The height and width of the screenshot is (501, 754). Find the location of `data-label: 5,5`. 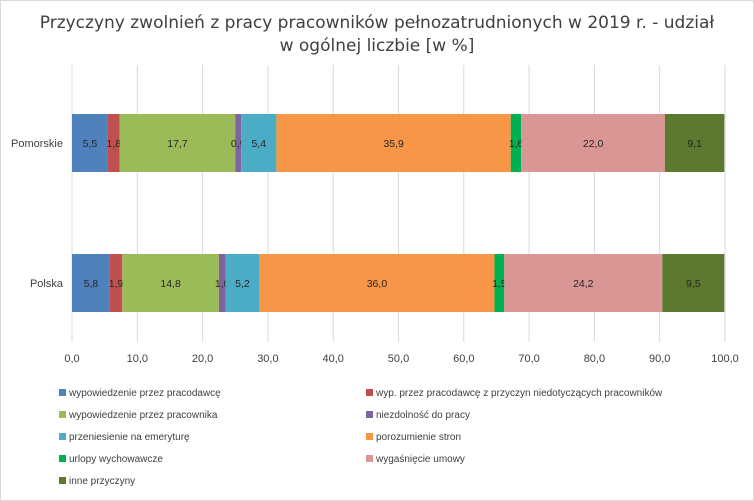

data-label: 5,5 is located at coordinates (90, 144).